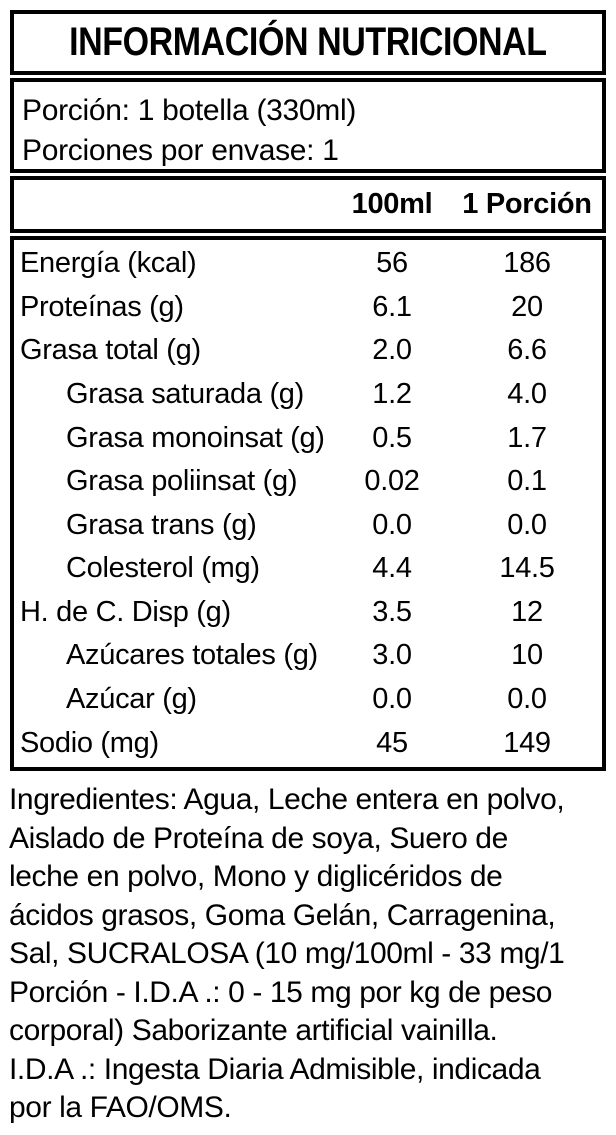  I want to click on column-header-1-porcion: 1 Porción, so click(527, 204).